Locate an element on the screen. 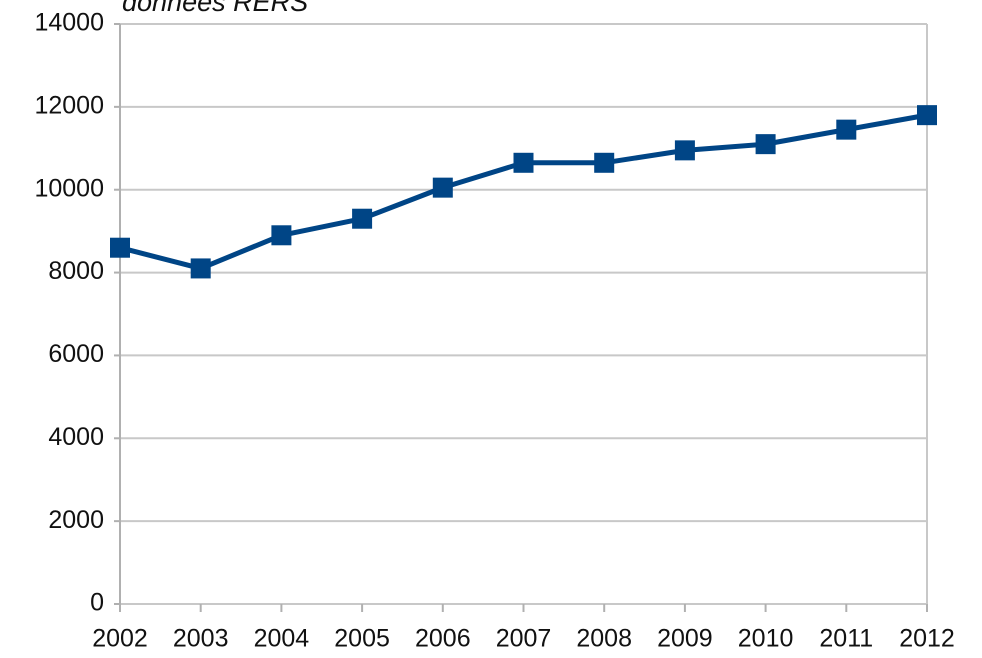  x-tick-label: 2004 is located at coordinates (282, 639).